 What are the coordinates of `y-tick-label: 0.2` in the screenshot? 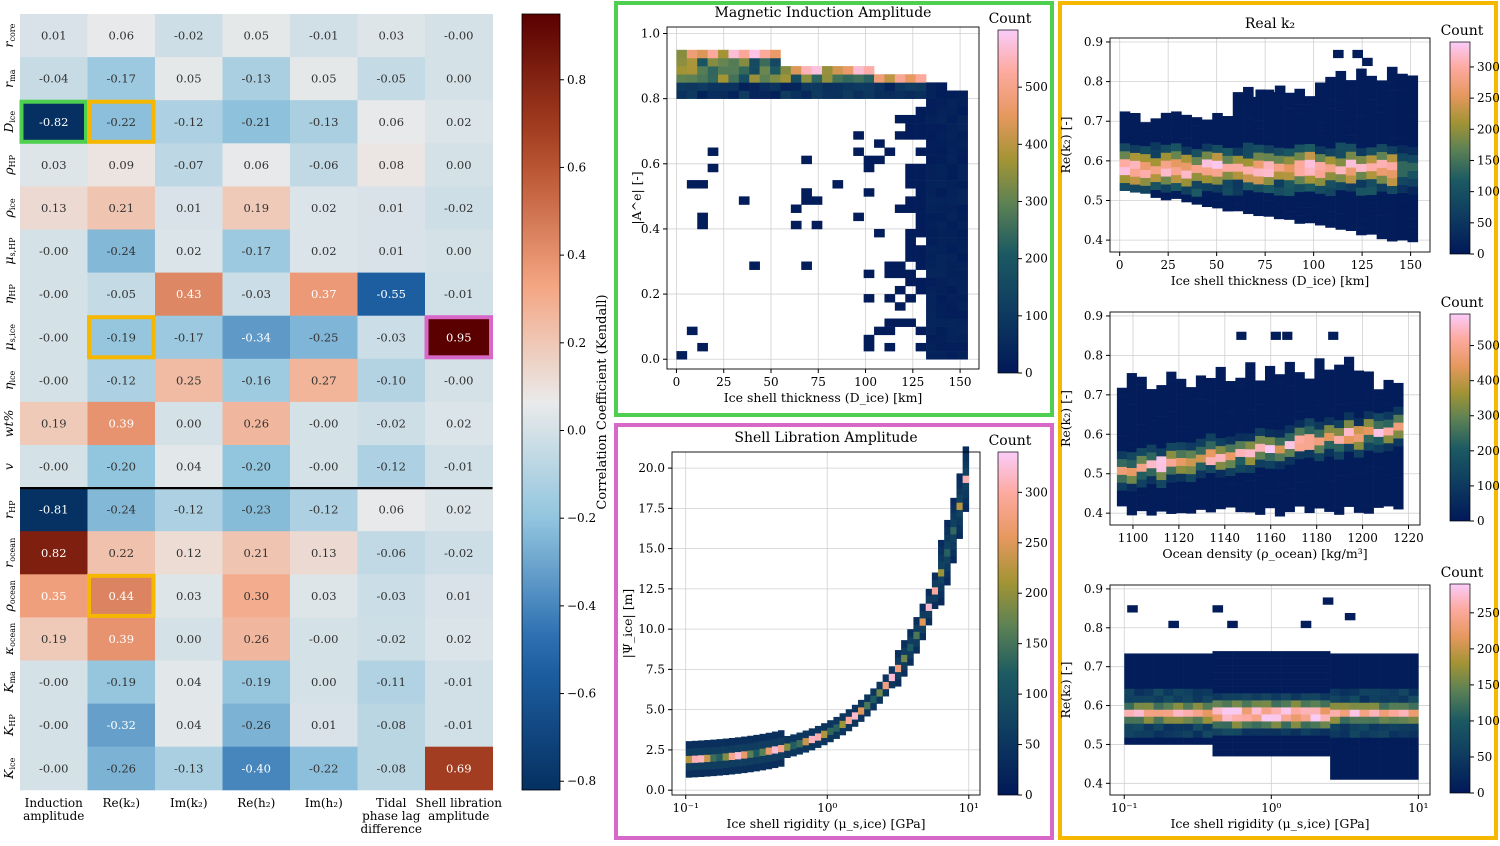 It's located at (650, 294).